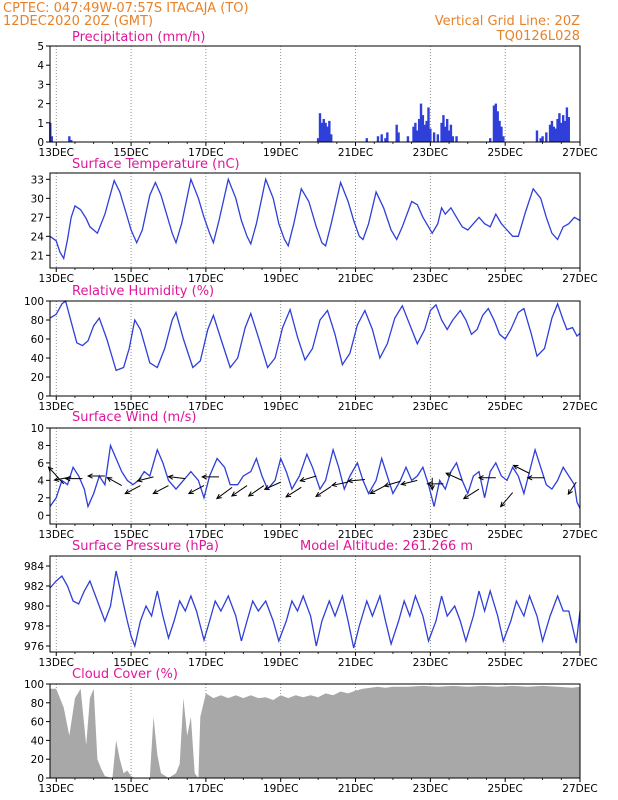 The image size is (618, 800). What do you see at coordinates (37, 340) in the screenshot?
I see `humidity-ytick-label-3: 60` at bounding box center [37, 340].